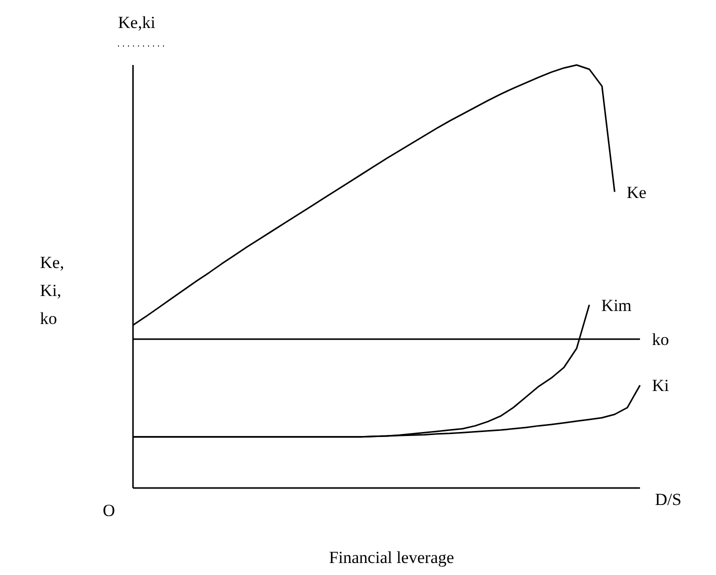 The height and width of the screenshot is (575, 716). What do you see at coordinates (636, 192) in the screenshot?
I see `series-label: Ke` at bounding box center [636, 192].